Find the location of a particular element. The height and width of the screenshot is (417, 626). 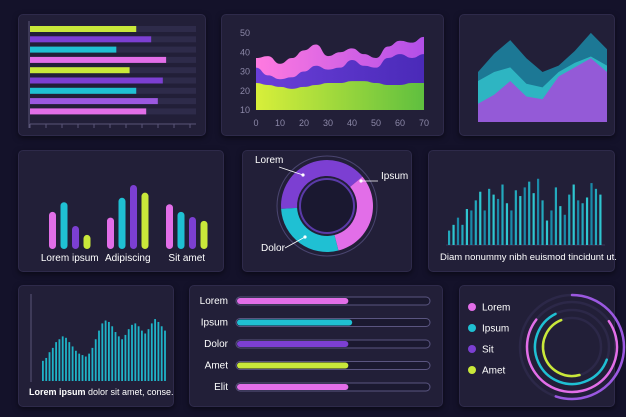

progress-bars-chart: Lorem Ipsum Dolor Amet Elit is located at coordinates (315, 344).